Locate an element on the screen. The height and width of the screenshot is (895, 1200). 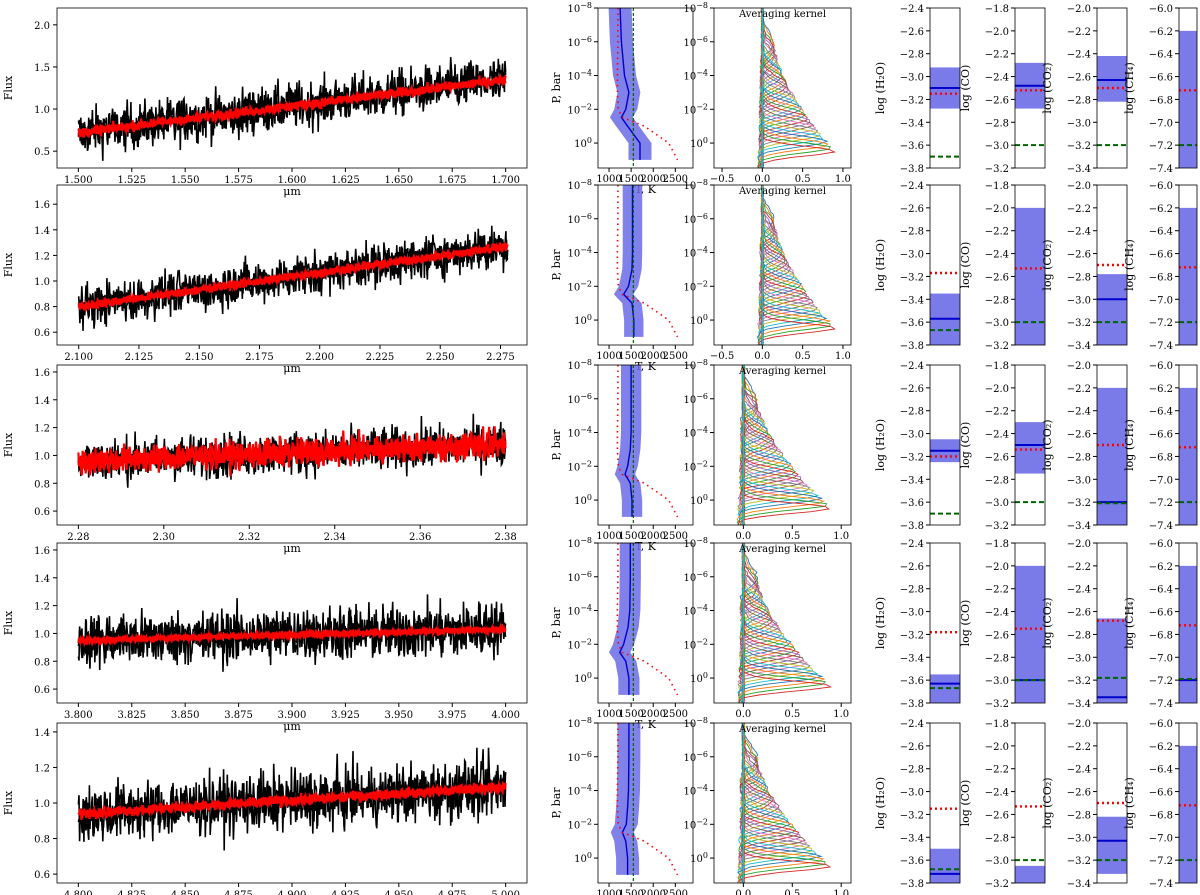
x-tick-label: 2500 is located at coordinates (675, 536).